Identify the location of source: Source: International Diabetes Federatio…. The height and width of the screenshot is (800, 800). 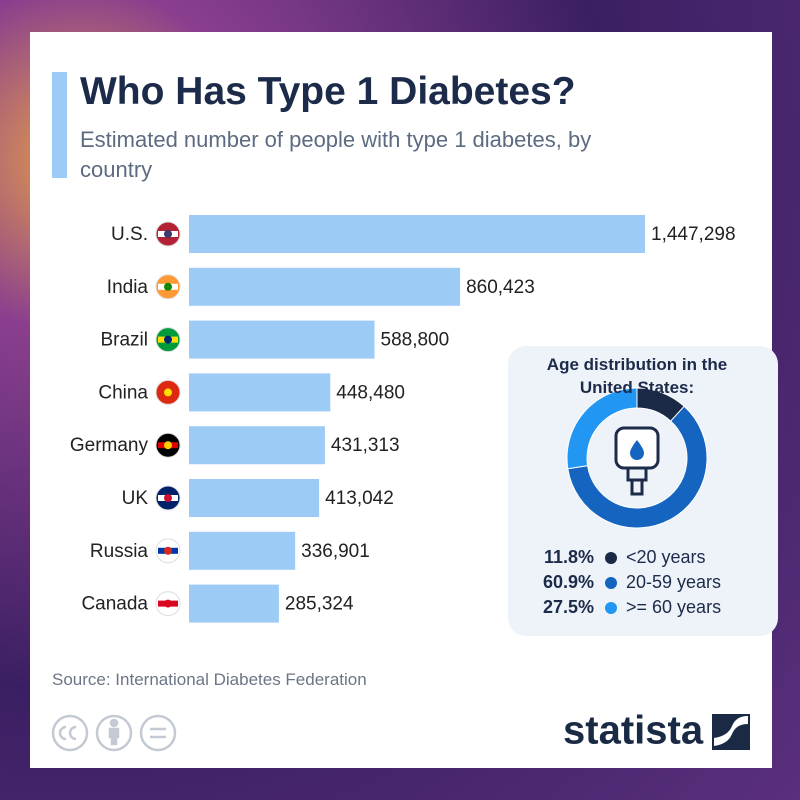
(209, 679).